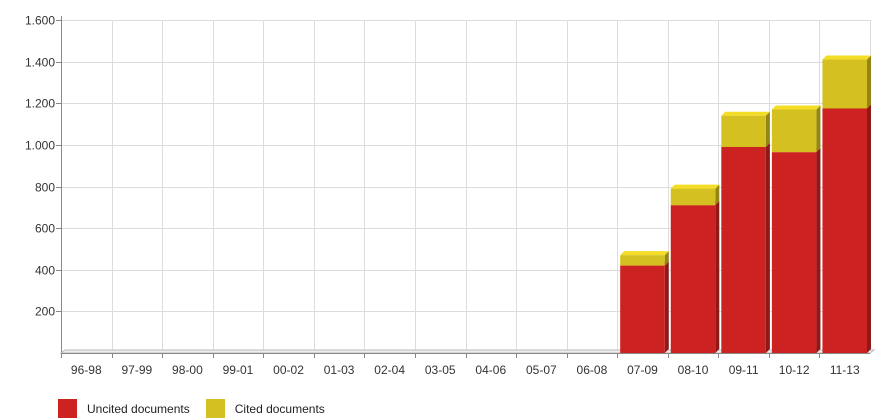 This screenshot has height=419, width=879. What do you see at coordinates (67, 408) in the screenshot?
I see `legend-swatch-uncited` at bounding box center [67, 408].